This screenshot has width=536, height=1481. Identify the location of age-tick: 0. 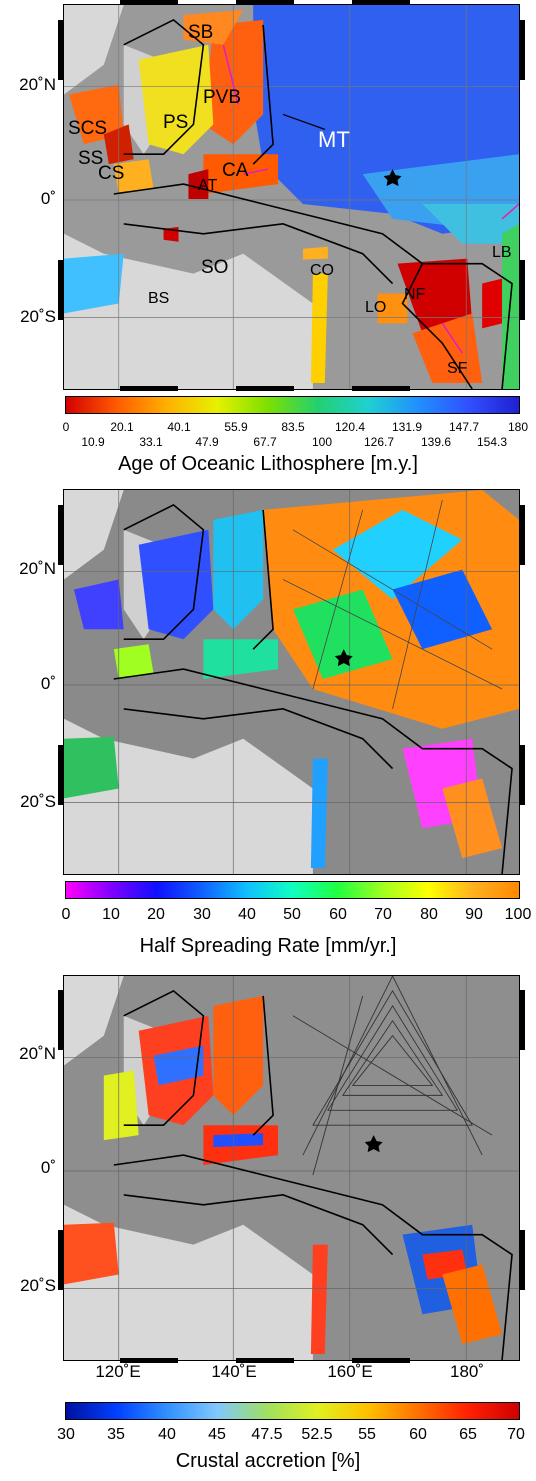
(66, 427).